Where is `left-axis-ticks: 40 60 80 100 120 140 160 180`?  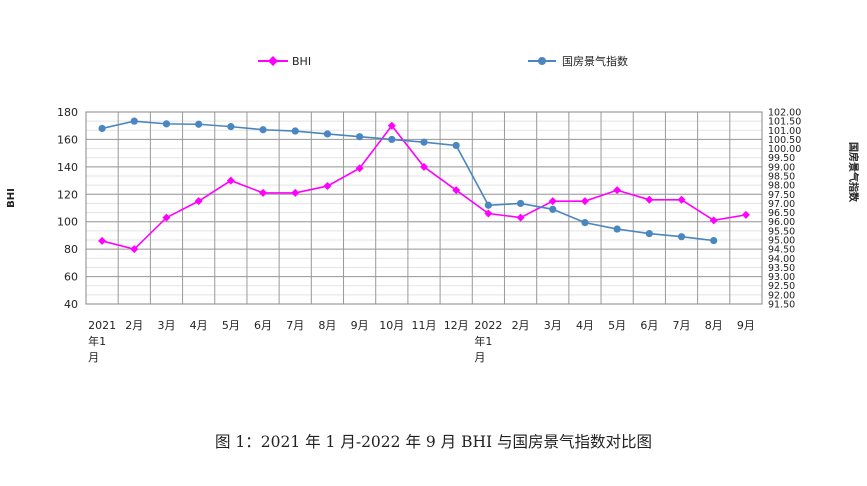
left-axis-ticks: 40 60 80 100 120 140 160 180 is located at coordinates (67, 208).